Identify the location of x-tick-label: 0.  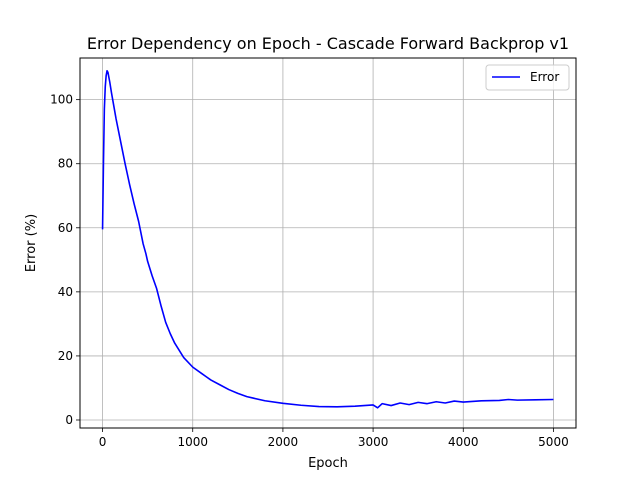
(103, 442).